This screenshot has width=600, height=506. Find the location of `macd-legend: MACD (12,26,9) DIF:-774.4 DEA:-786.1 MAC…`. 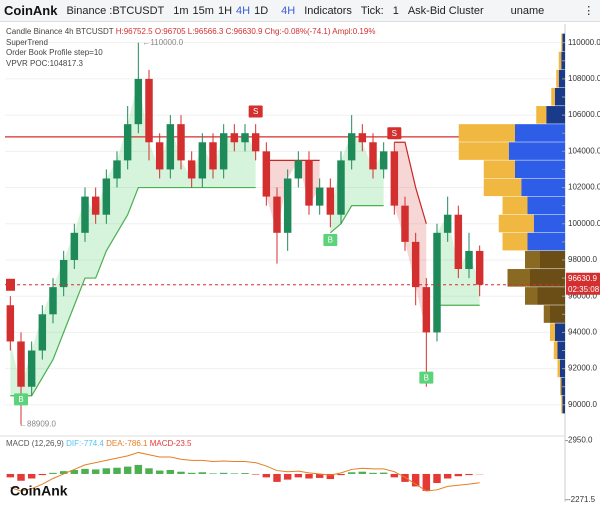

macd-legend: MACD (12,26,9) DIF:-774.4 DEA:-786.1 MAC… is located at coordinates (99, 443).